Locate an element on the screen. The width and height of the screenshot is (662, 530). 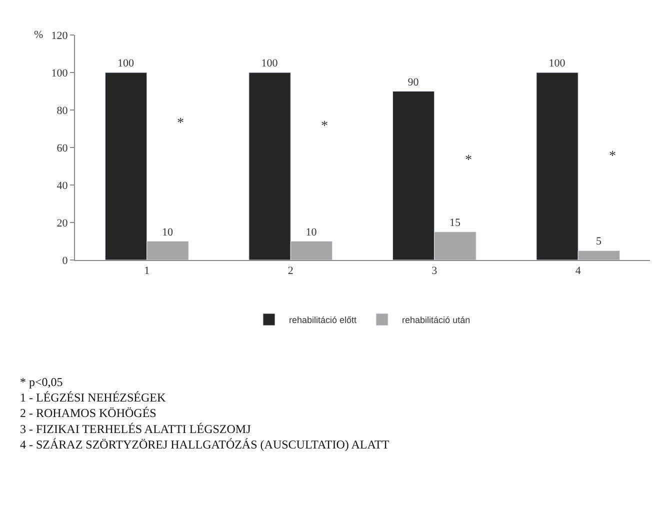
y-tick-label: 60 is located at coordinates (62, 148).